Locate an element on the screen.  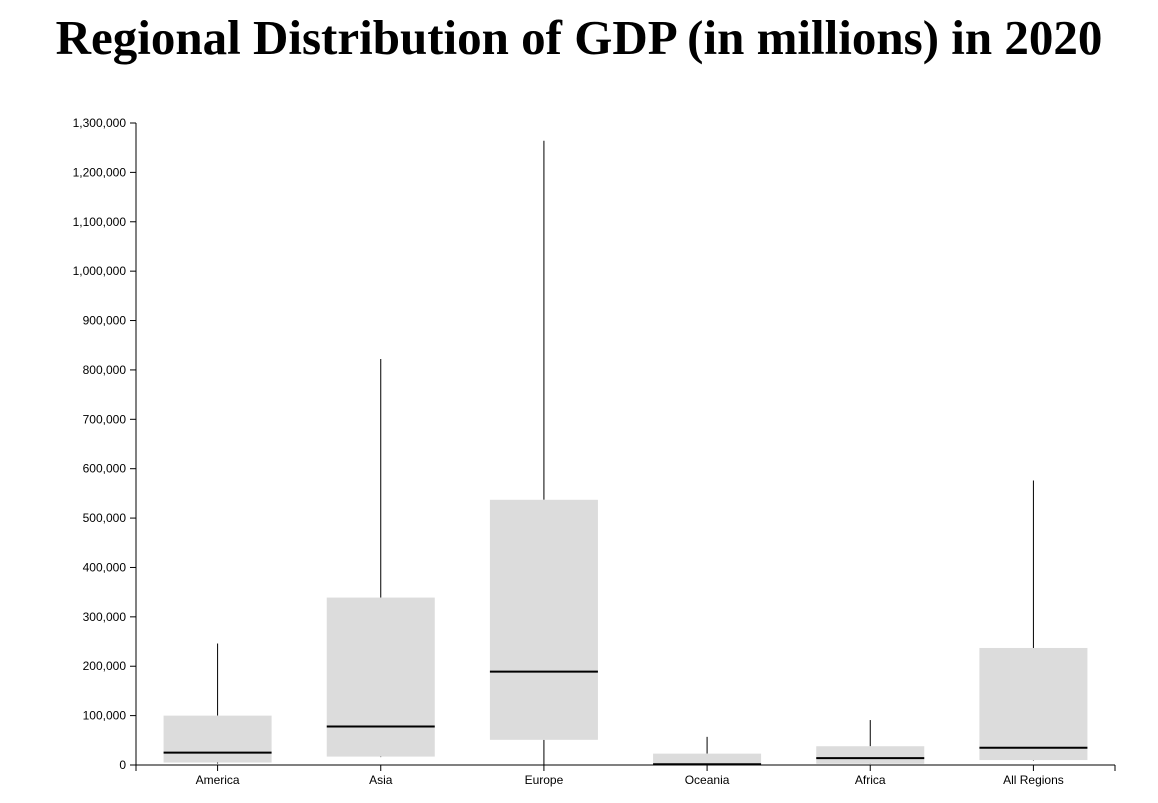
y-tick-label: 100,000 is located at coordinates (105, 716).